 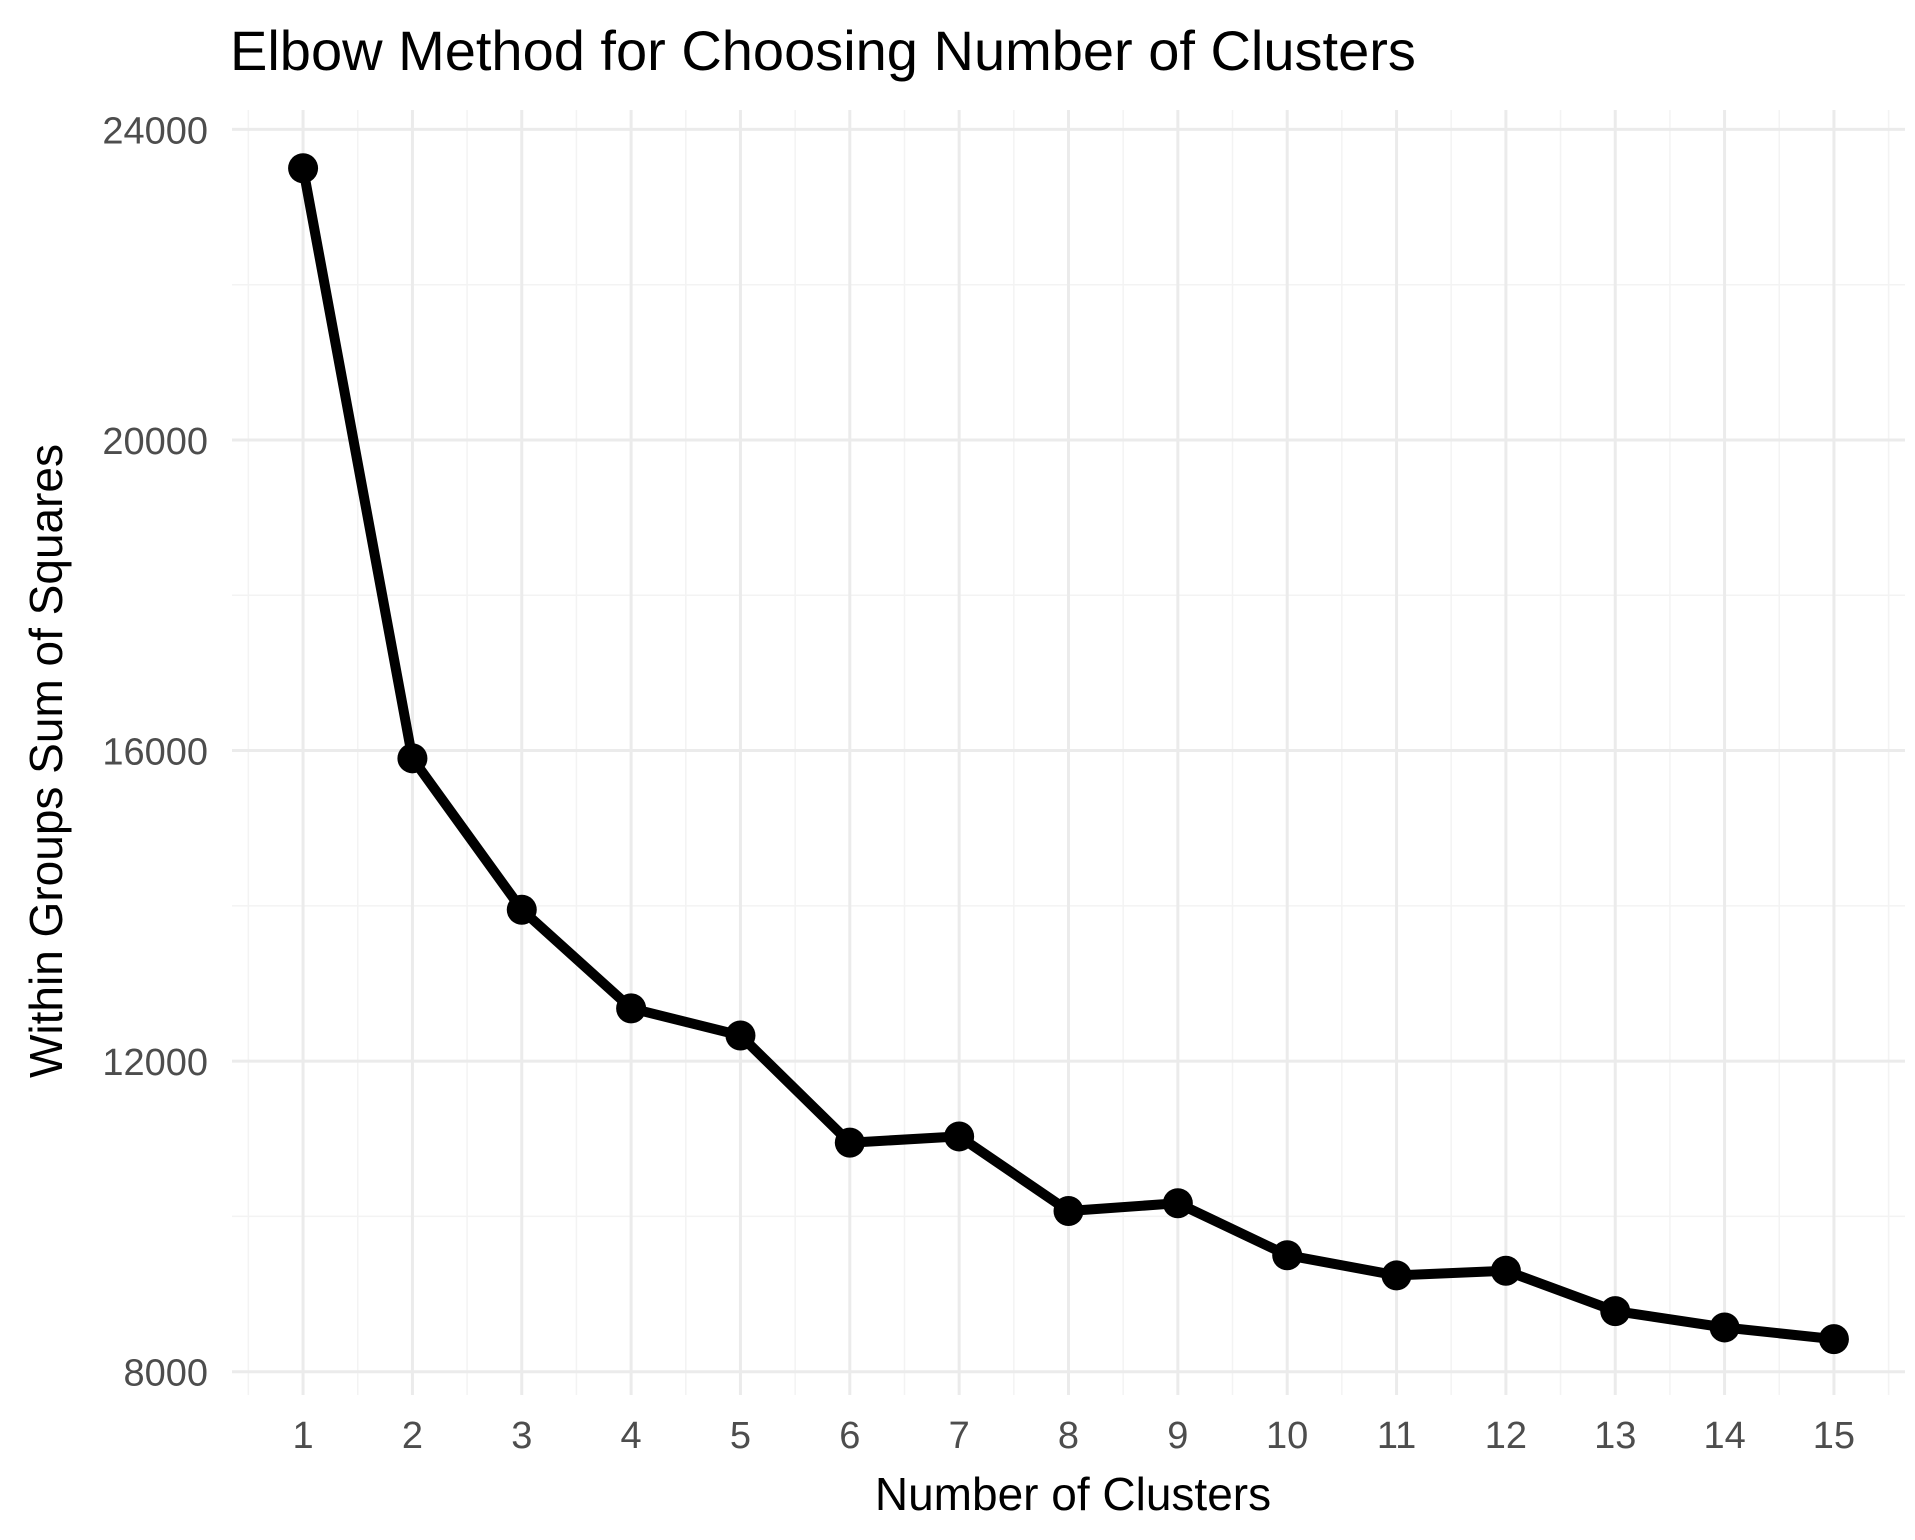 What do you see at coordinates (1724, 1436) in the screenshot?
I see `x-tick-label-14: 14` at bounding box center [1724, 1436].